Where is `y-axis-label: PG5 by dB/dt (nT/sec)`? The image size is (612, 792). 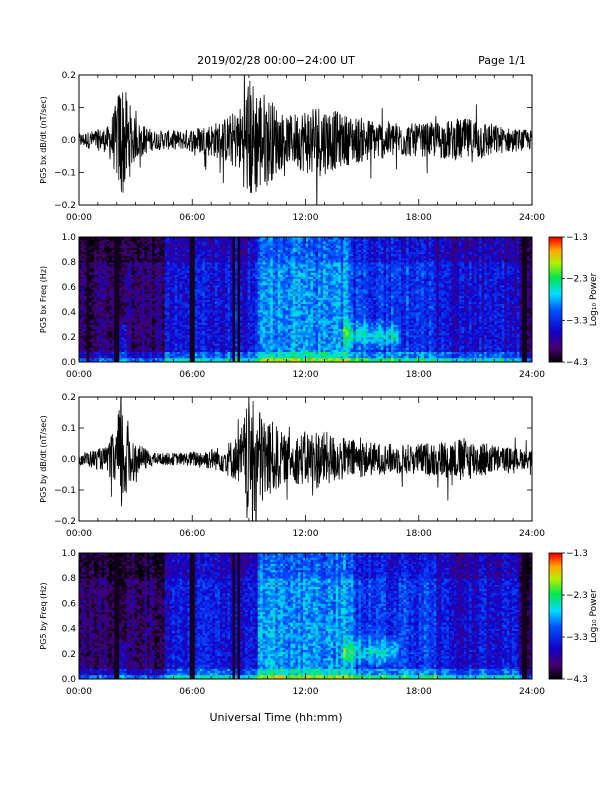 y-axis-label: PG5 by dB/dt (nT/sec) is located at coordinates (43, 458).